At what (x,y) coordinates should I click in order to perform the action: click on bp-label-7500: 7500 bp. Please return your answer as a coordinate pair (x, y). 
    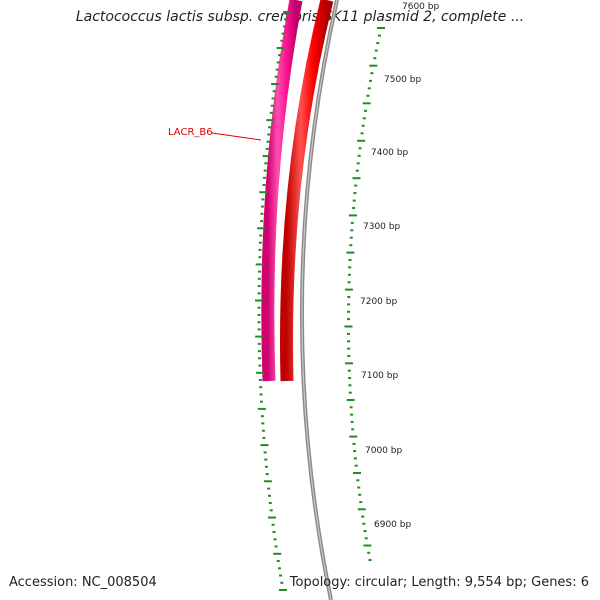
    Looking at the image, I should click on (402, 80).